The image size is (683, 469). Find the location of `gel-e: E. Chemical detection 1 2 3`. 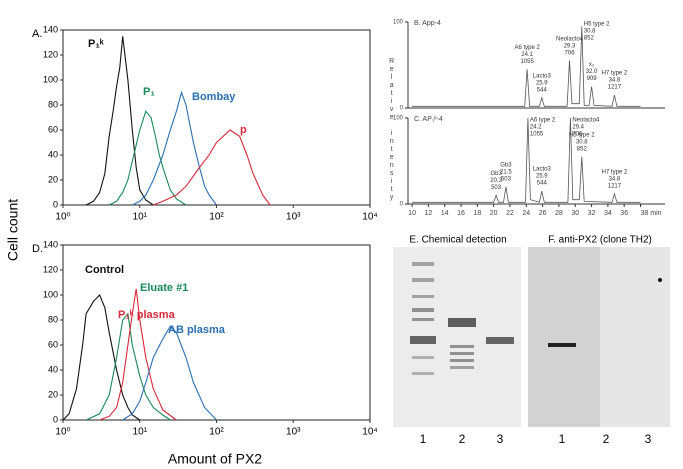

gel-e: E. Chemical detection 1 2 3 is located at coordinates (457, 340).